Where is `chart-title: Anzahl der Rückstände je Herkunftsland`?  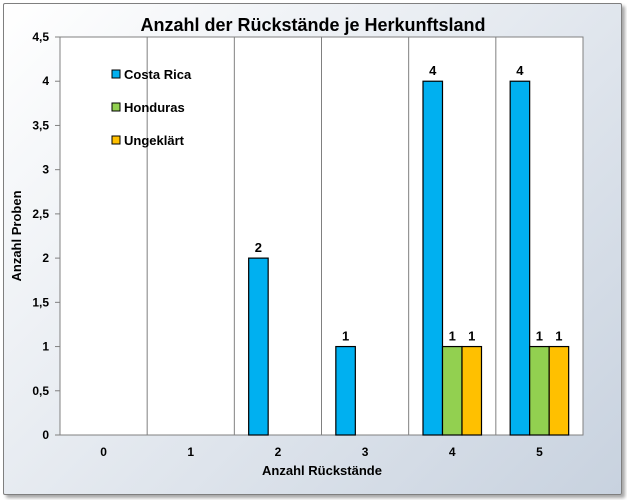
chart-title: Anzahl der Rückstände je Herkunftsland is located at coordinates (312, 25).